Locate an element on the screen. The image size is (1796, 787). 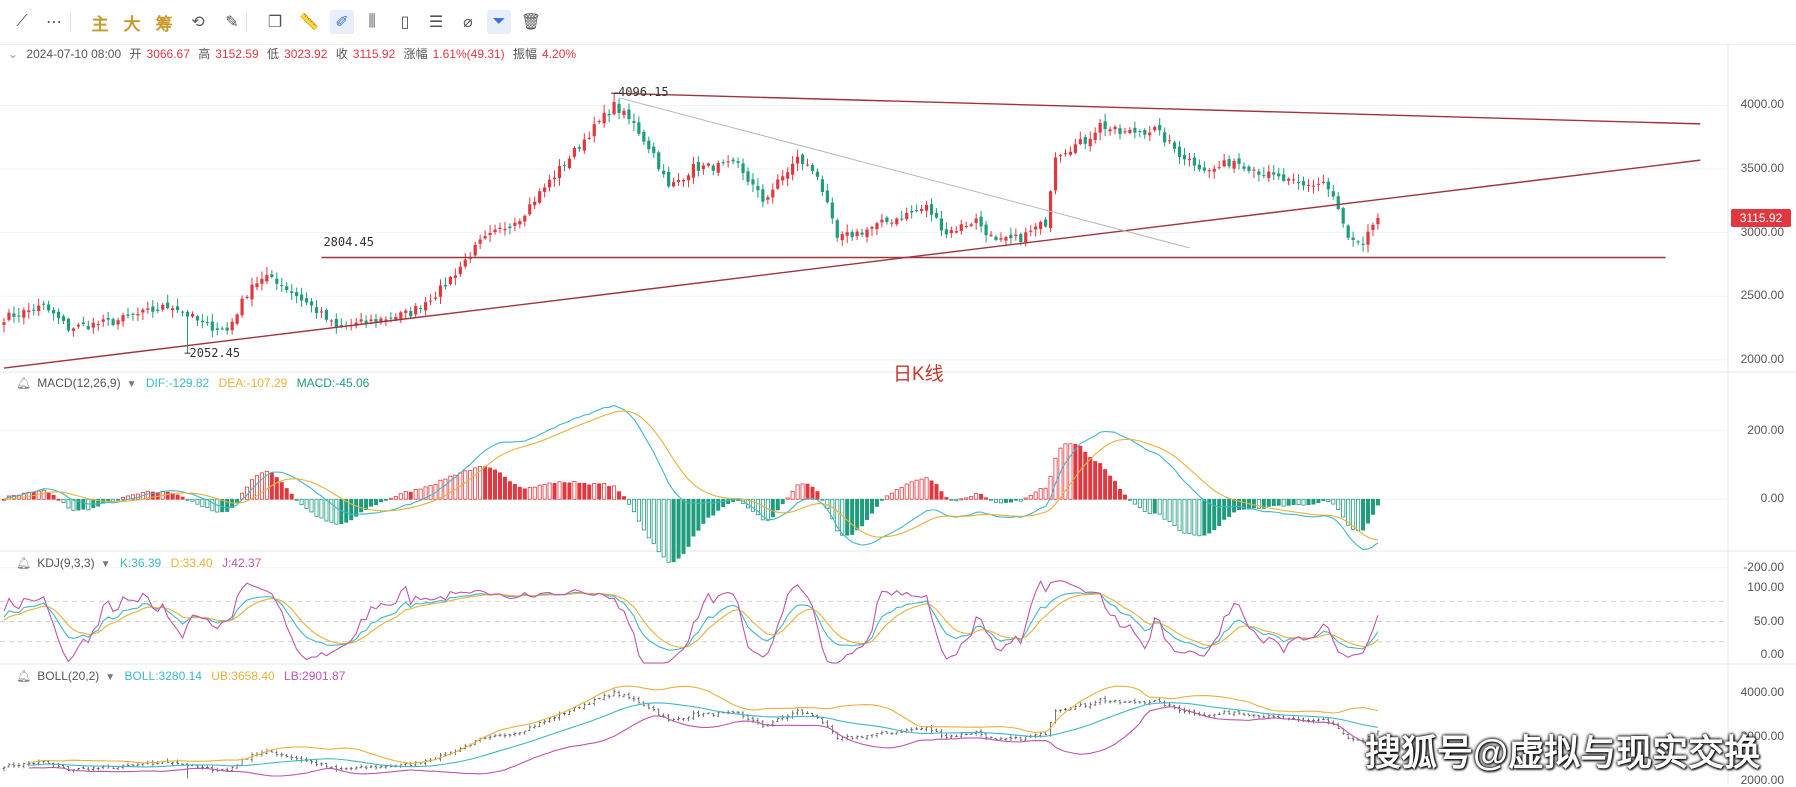
magnet-icon: ⌀ is located at coordinates (468, 22).